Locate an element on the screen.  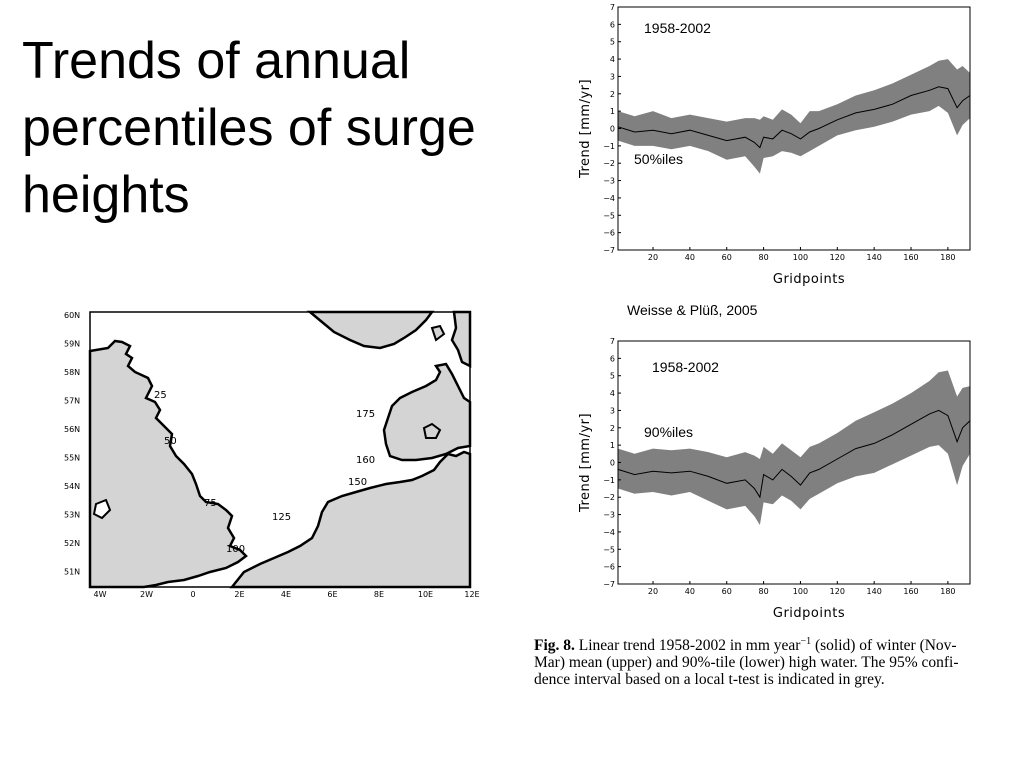
latitude-label: 59N is located at coordinates (72, 344).